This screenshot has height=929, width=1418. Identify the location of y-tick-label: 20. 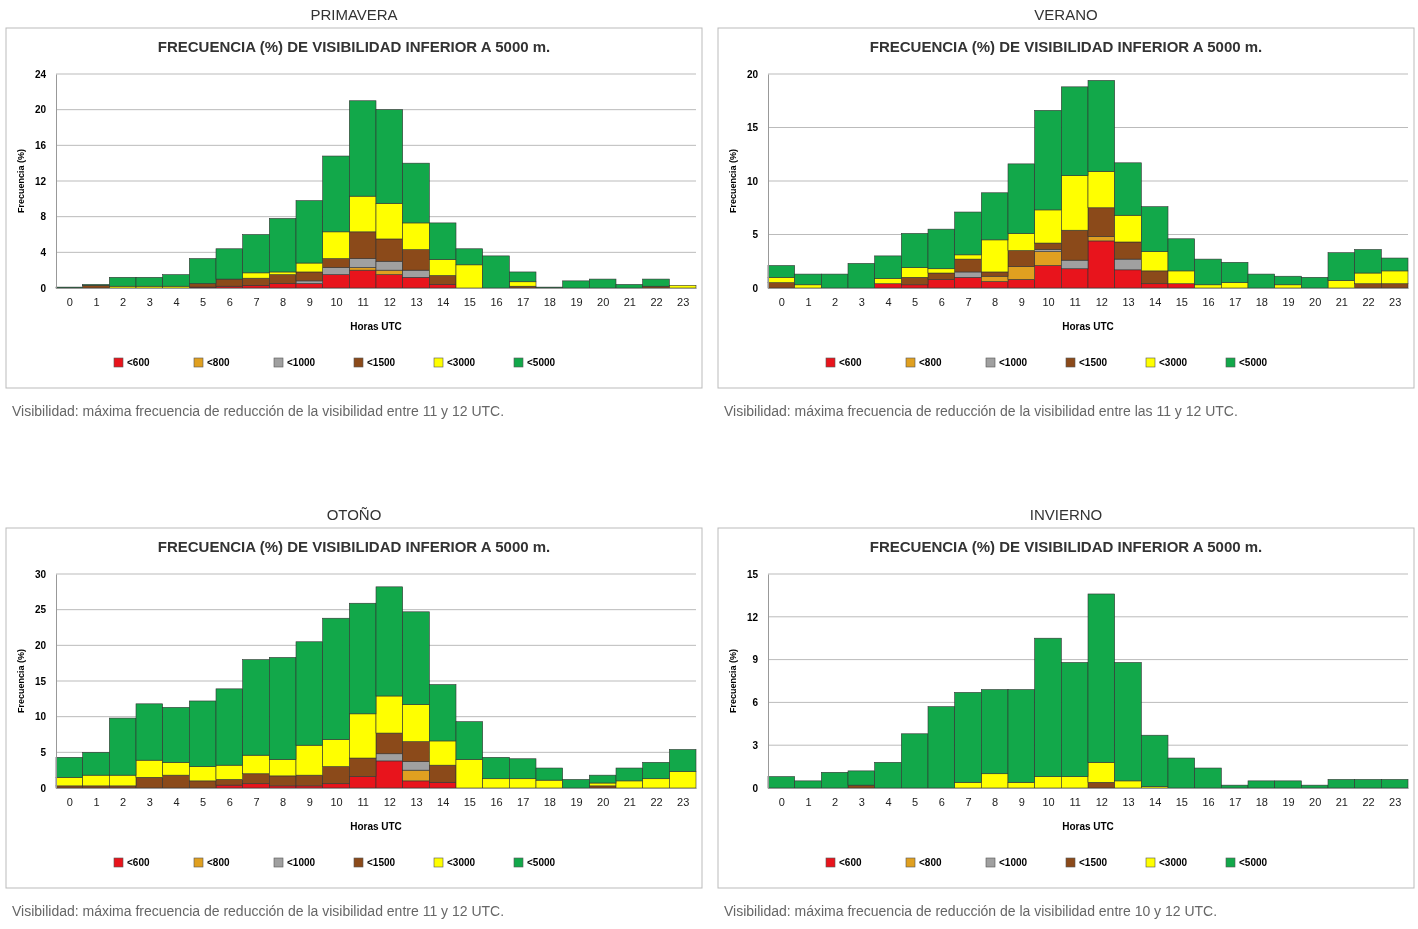
(40, 110).